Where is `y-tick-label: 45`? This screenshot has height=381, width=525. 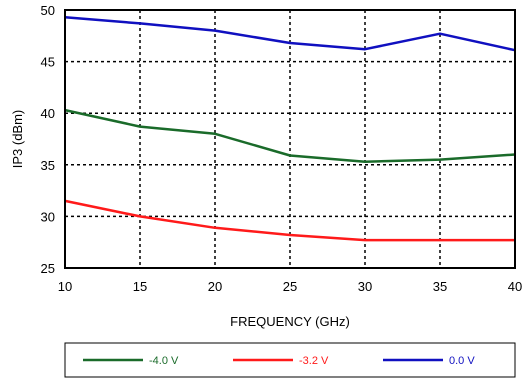 y-tick-label: 45 is located at coordinates (48, 62).